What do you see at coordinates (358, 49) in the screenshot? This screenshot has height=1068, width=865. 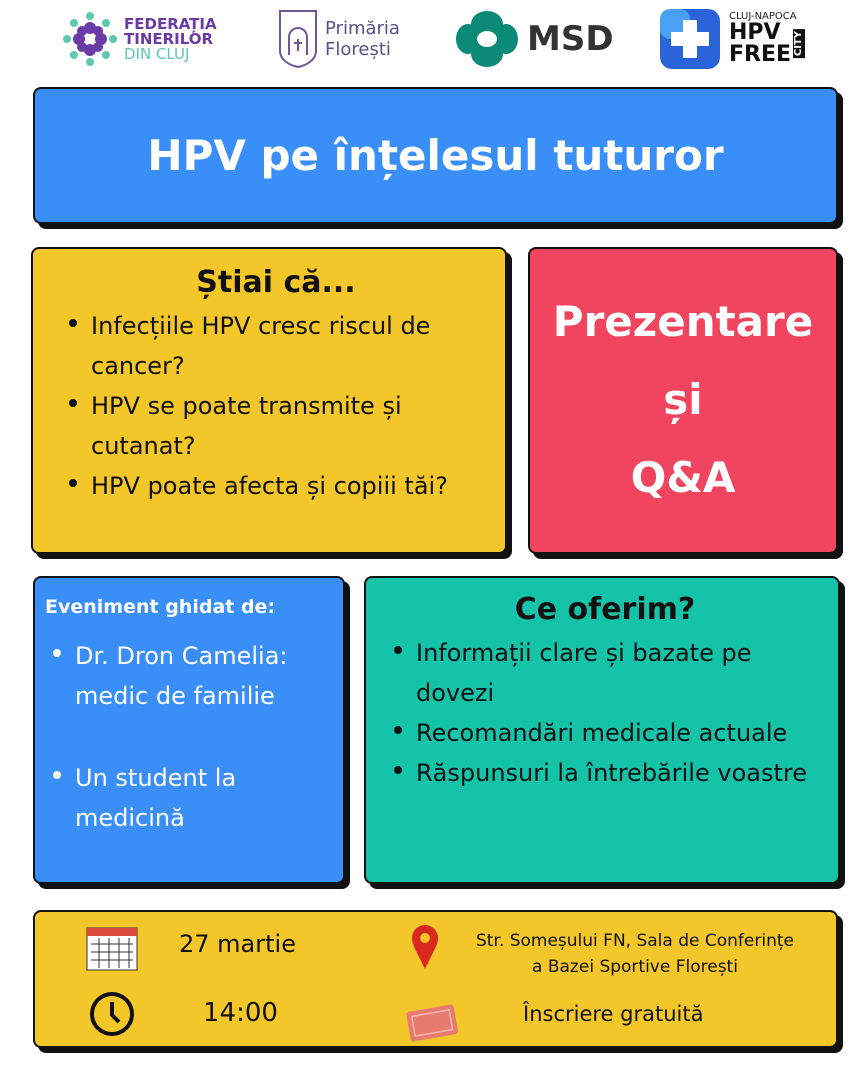 I see `primaria-line2: Florești` at bounding box center [358, 49].